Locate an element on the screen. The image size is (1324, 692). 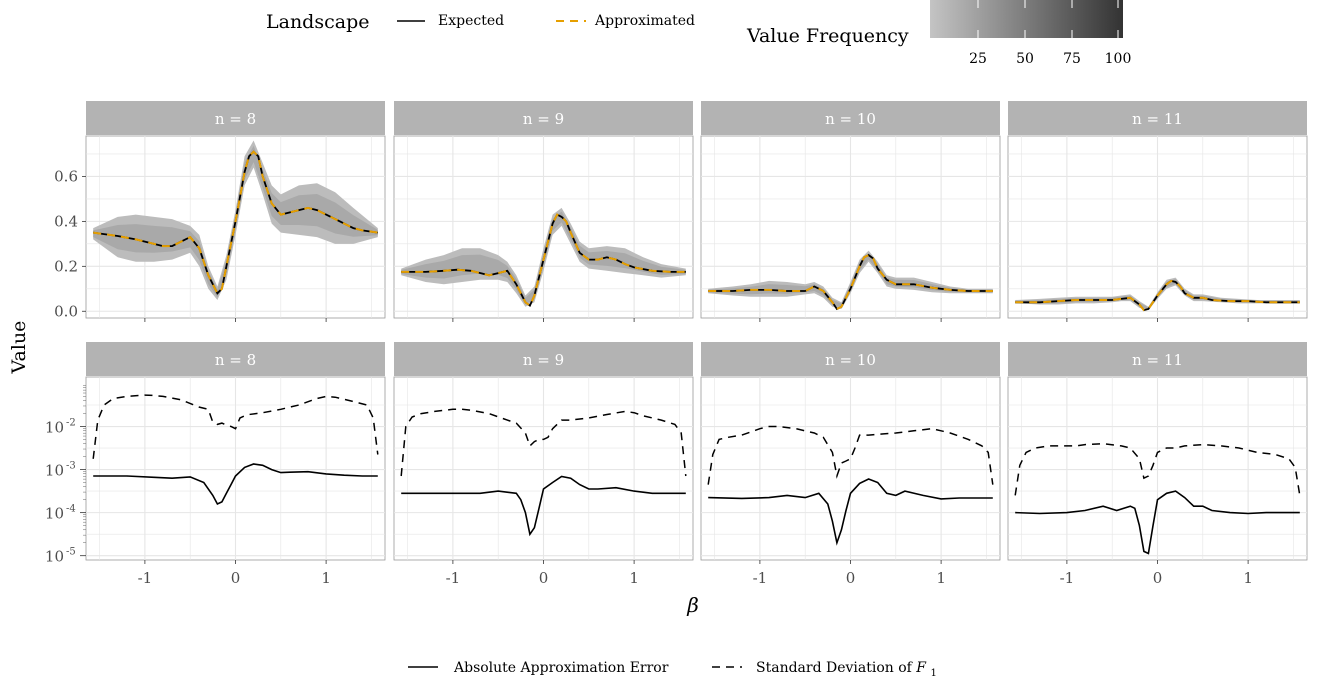
facet-panel-error-8: n = 8-1 0 110-510-410-310-2 is located at coordinates (215, 464).